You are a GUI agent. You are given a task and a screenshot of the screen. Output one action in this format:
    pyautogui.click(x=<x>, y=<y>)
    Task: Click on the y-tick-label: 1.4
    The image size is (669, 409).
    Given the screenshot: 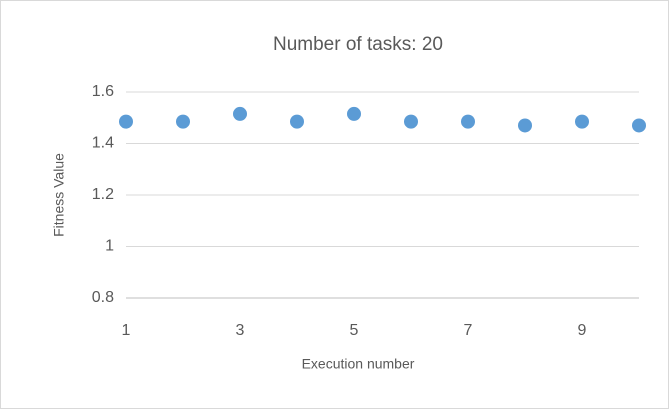 What is the action you would take?
    pyautogui.click(x=103, y=143)
    